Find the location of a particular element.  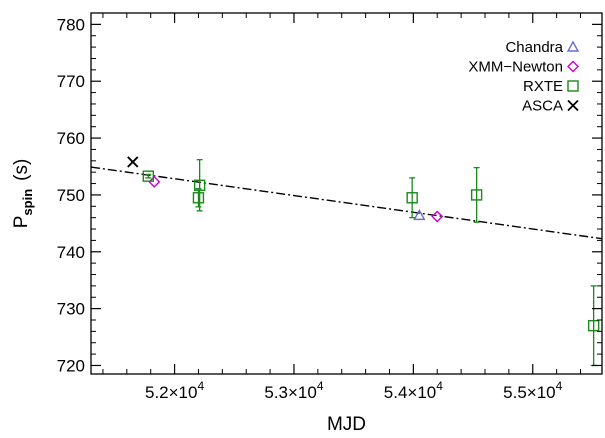

legend-label-xmm-newton: XMM−Newton is located at coordinates (515, 67).